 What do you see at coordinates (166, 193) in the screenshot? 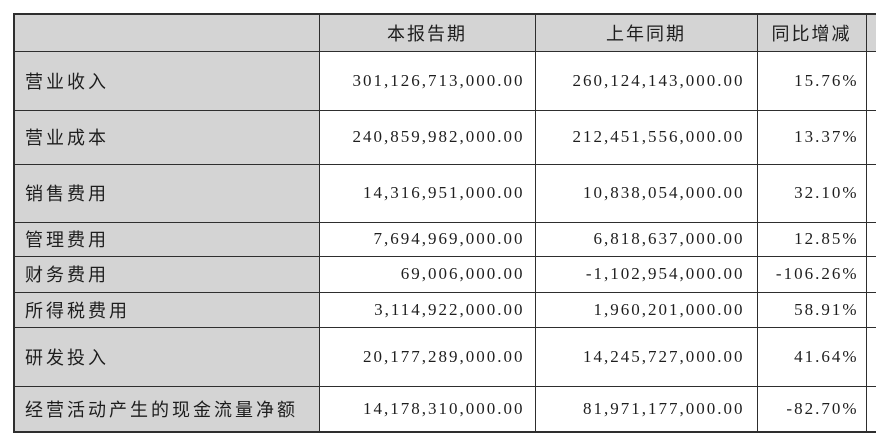
I see `row-label: 销售费用` at bounding box center [166, 193].